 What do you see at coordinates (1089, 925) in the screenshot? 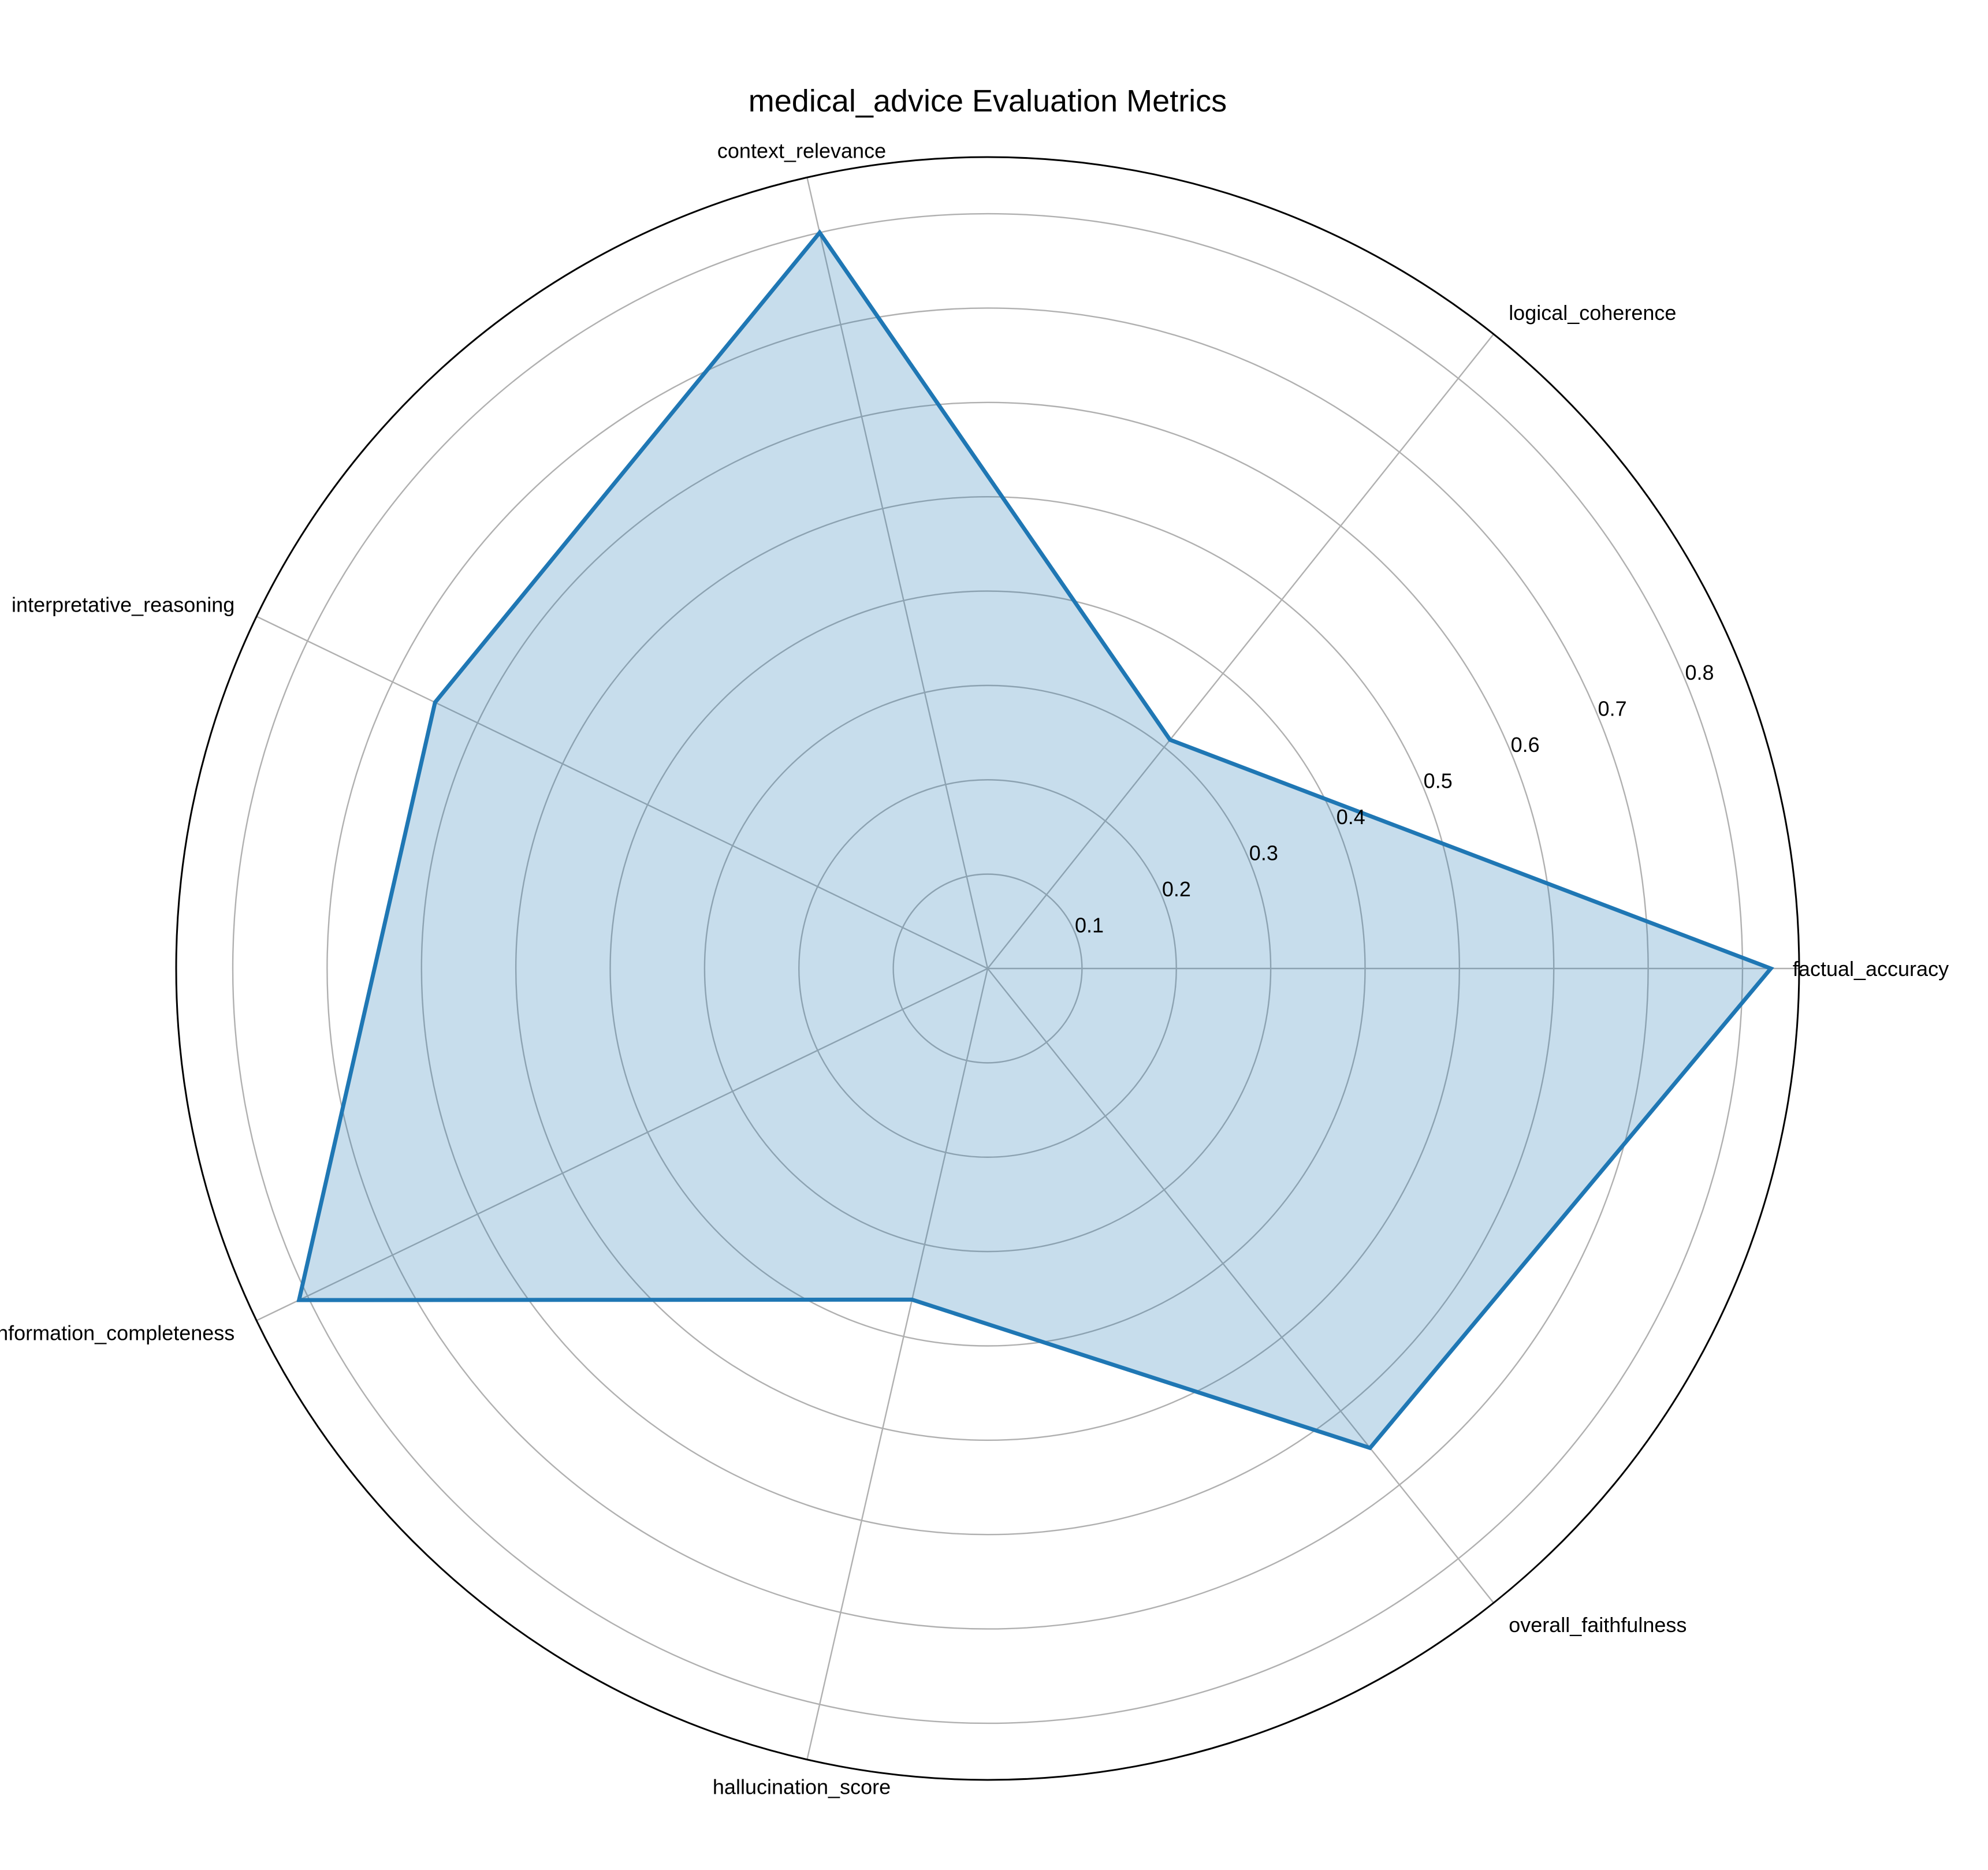
I see `radial-tick-label: 0.1` at bounding box center [1089, 925].